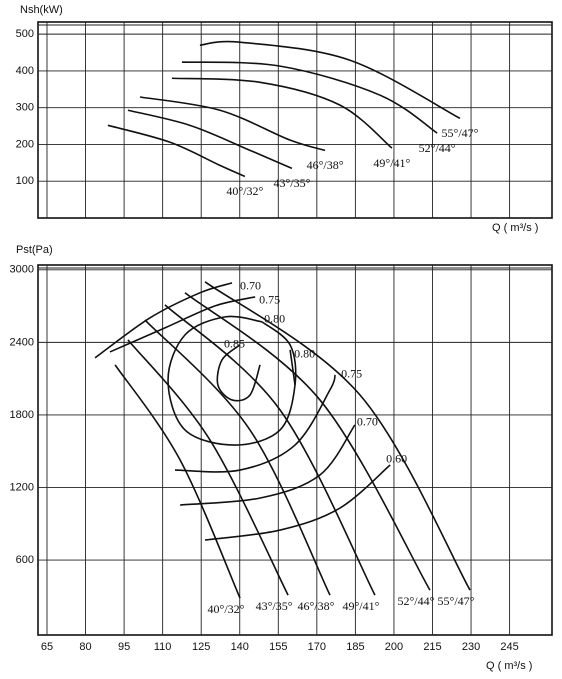  I want to click on y-axis-label: Nsh(kW), so click(41, 10).